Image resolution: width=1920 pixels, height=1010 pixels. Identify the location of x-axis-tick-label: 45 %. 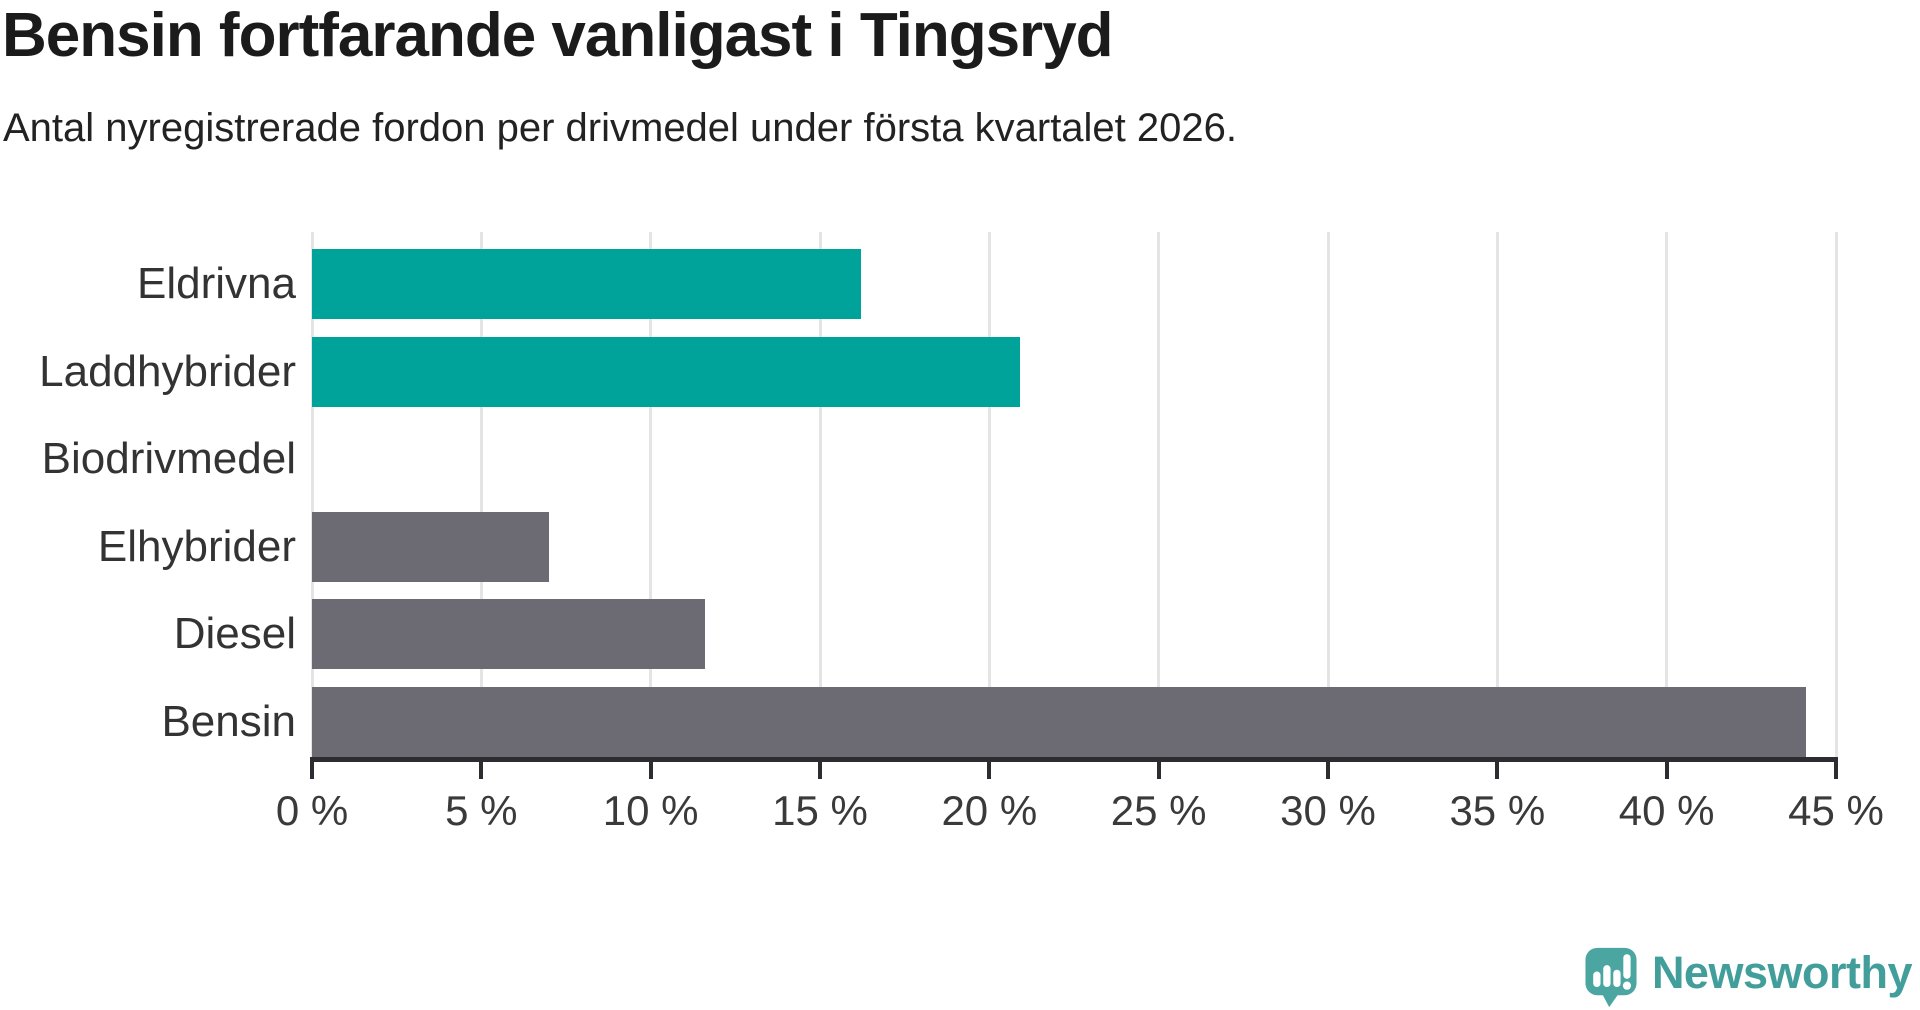
(1836, 810).